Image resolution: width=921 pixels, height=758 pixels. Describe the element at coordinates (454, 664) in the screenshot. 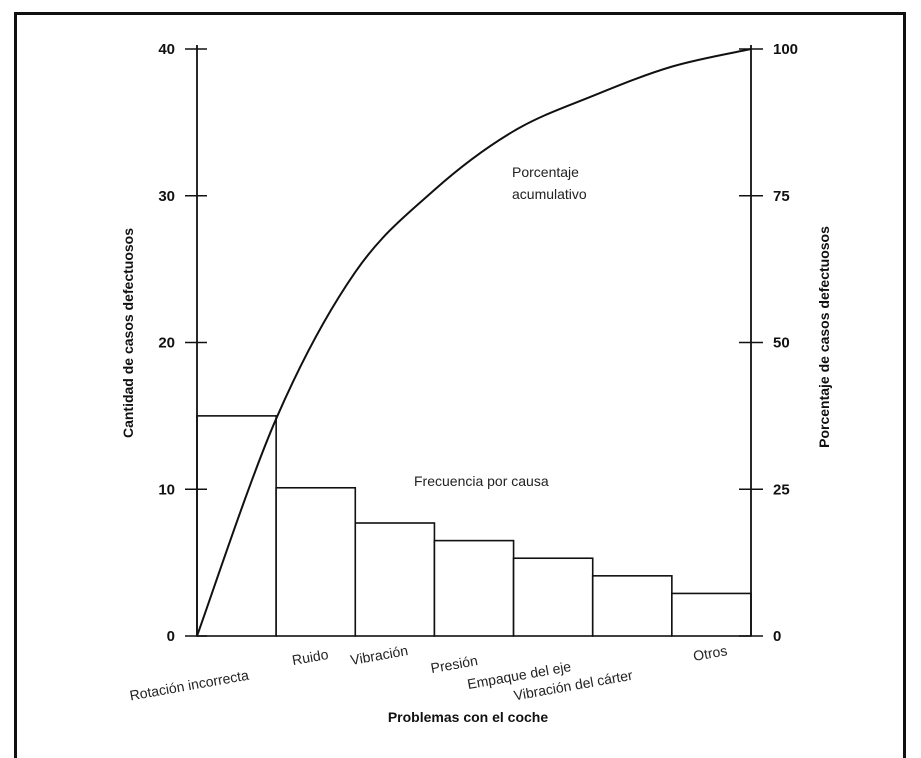

I see `category-label-4: Presión` at that location.